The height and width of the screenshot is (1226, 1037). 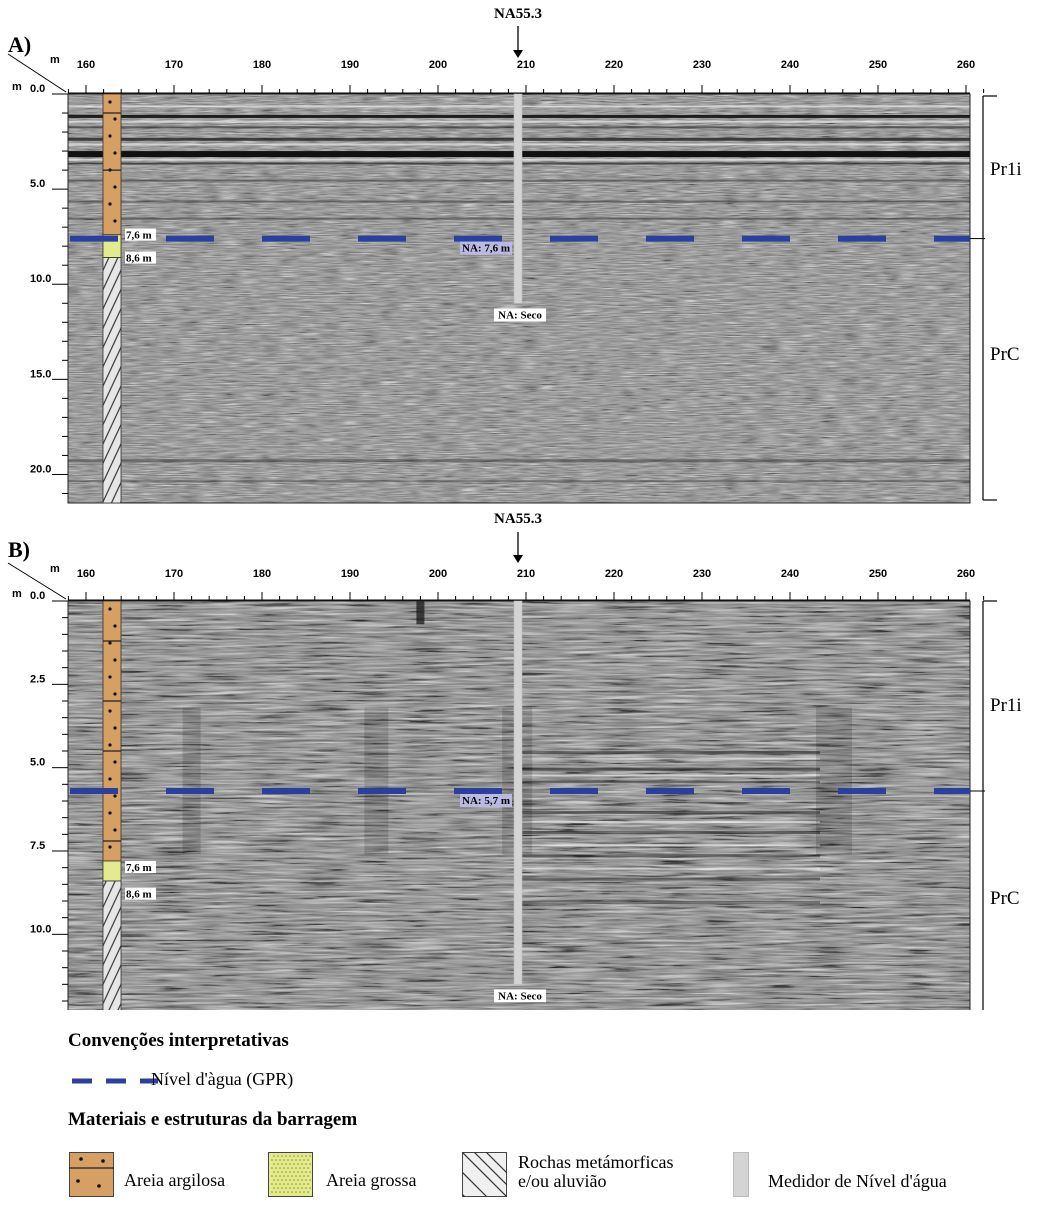 What do you see at coordinates (290, 1174) in the screenshot?
I see `coarse-sand-swatch` at bounding box center [290, 1174].